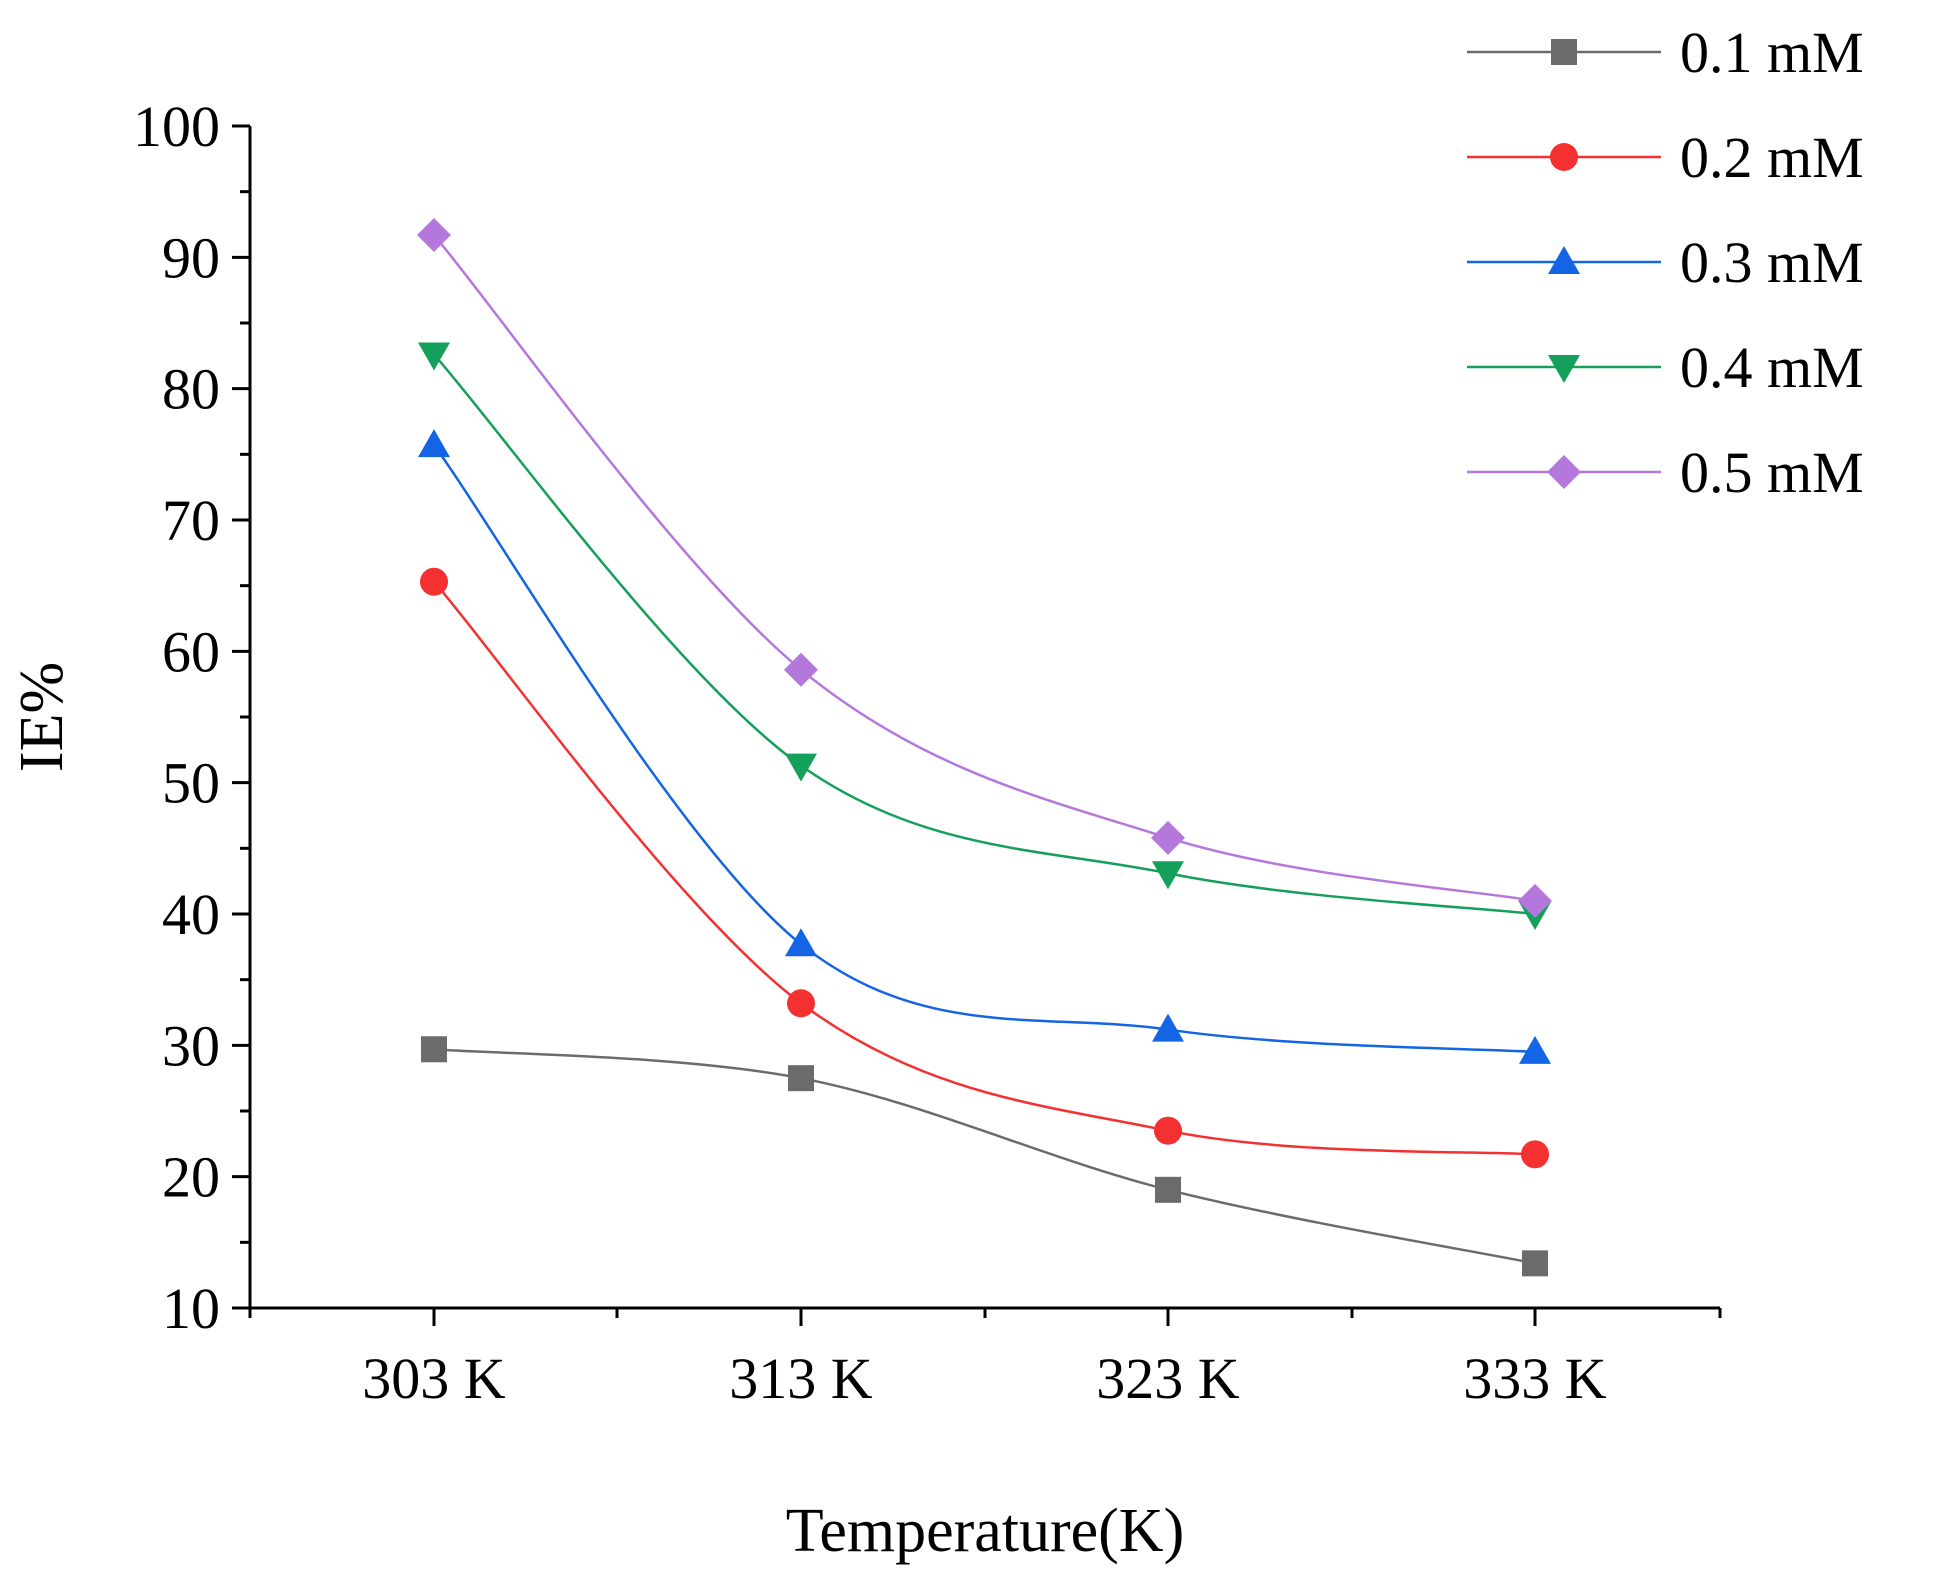 The height and width of the screenshot is (1574, 1938). I want to click on legend-label: 0.1 mM, so click(1772, 52).